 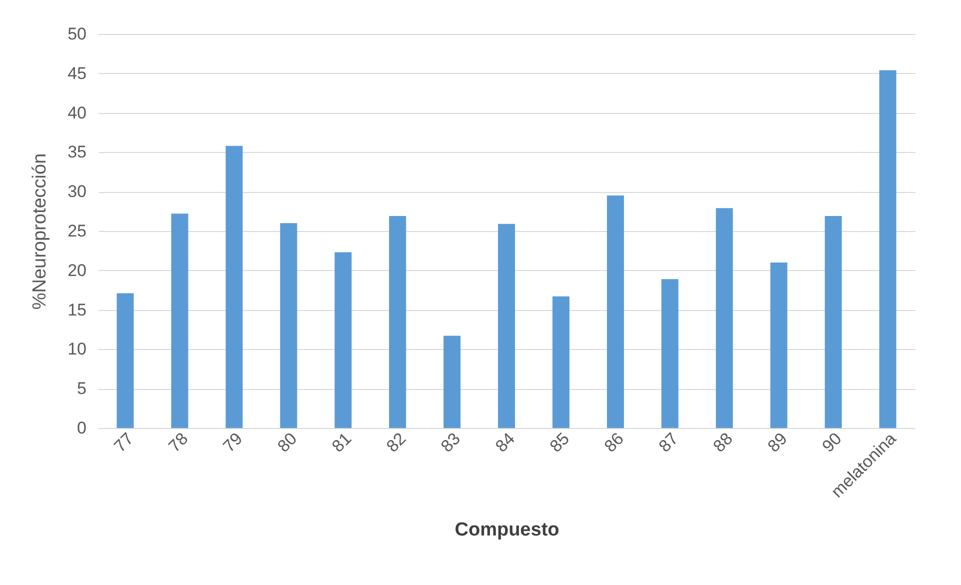 I want to click on x-tick-label: 82, so click(x=396, y=442).